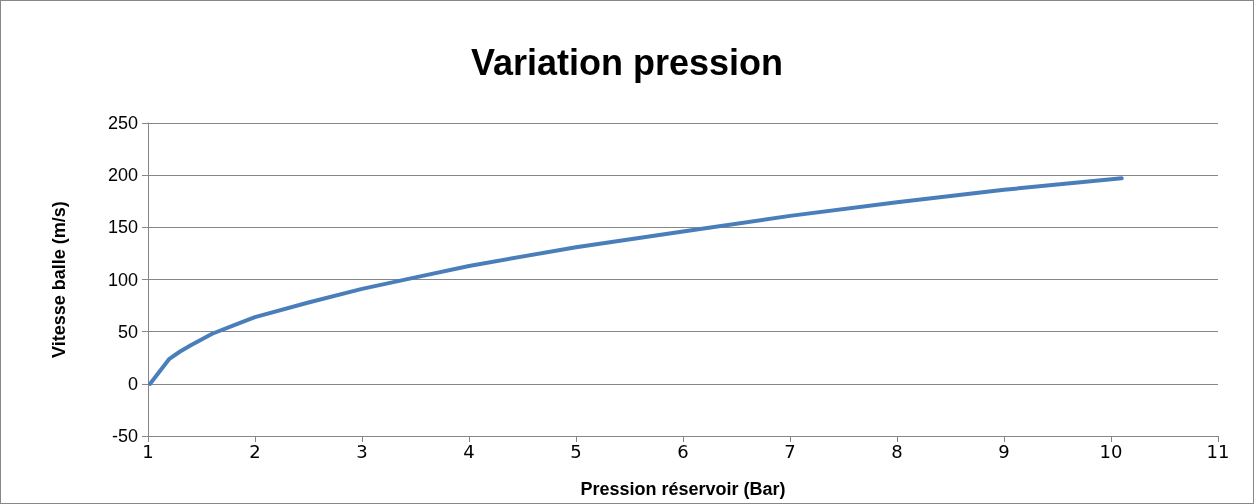  What do you see at coordinates (1218, 451) in the screenshot?
I see `x-tick-label: 11` at bounding box center [1218, 451].